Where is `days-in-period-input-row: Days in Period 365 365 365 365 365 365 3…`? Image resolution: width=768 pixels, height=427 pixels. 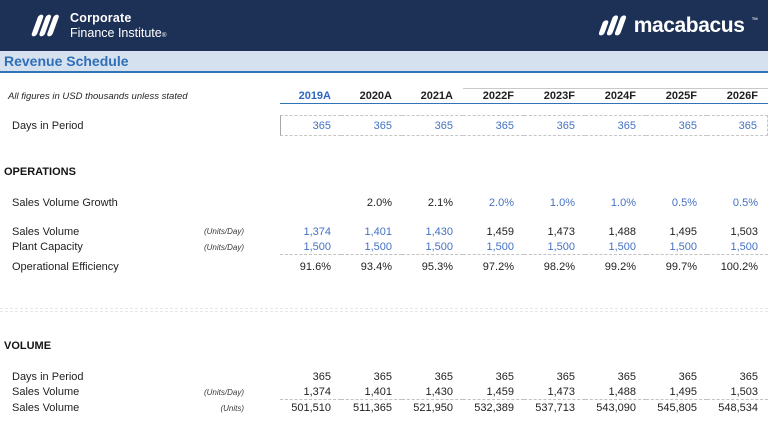 days-in-period-input-row: Days in Period 365 365 365 365 365 365 3… is located at coordinates (384, 125).